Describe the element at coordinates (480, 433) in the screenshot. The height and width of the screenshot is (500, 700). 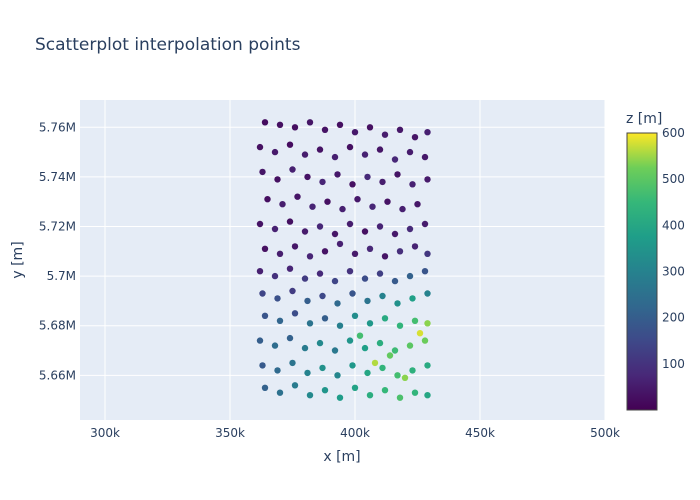
I see `x-tick-label: 450k` at that location.